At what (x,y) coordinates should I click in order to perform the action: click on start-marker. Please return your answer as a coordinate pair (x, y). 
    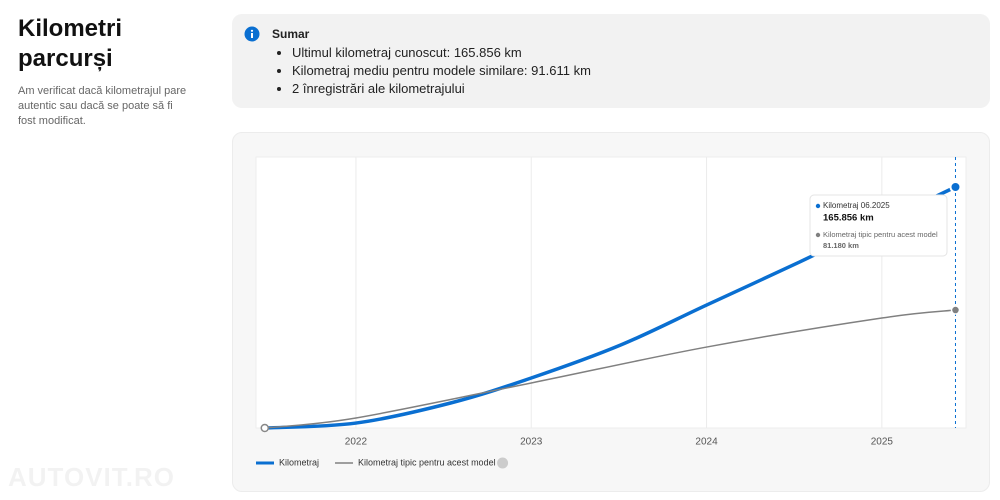
    Looking at the image, I should click on (265, 428).